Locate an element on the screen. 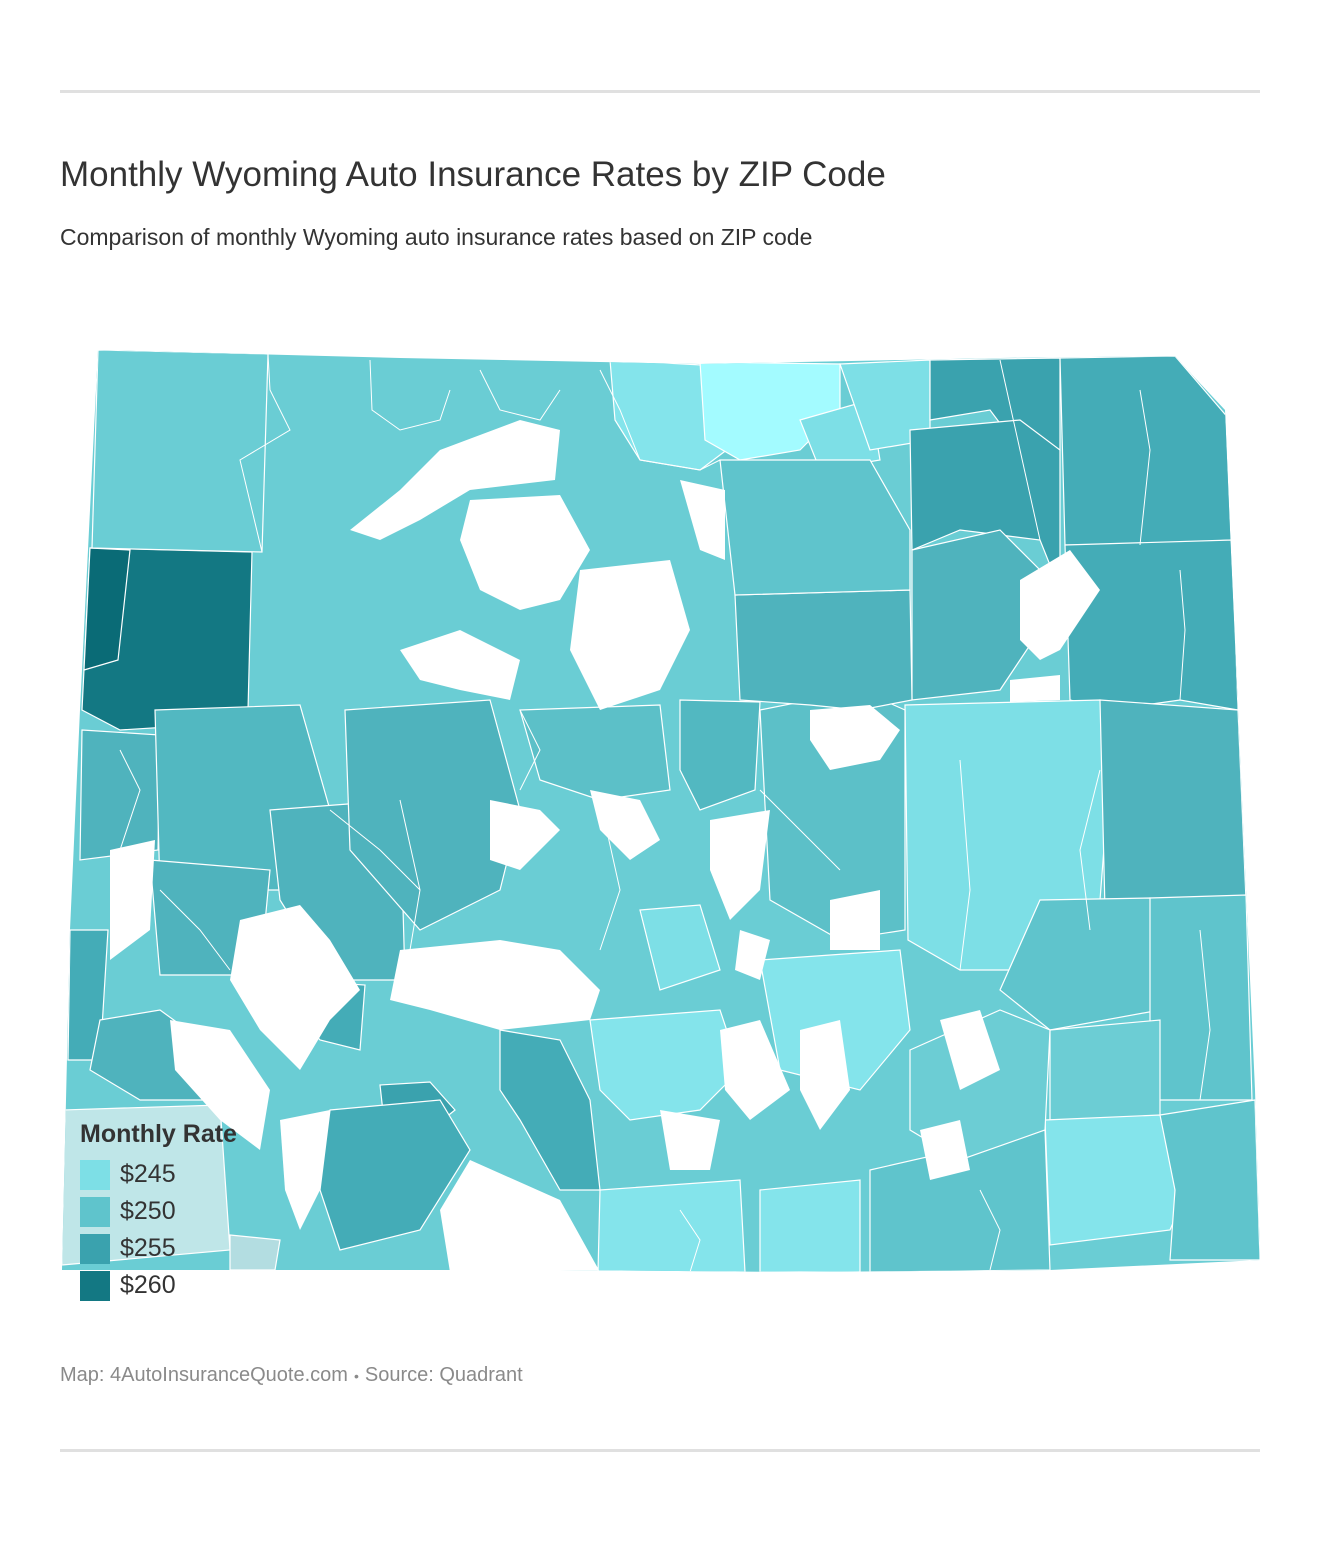  legend-item-245: $245 is located at coordinates (158, 1174).